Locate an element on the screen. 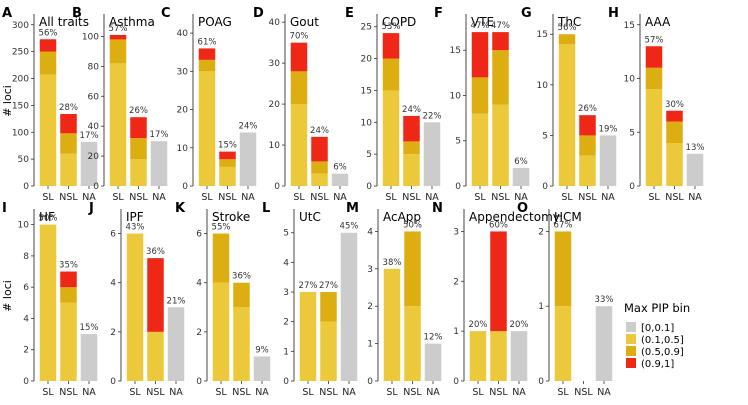 The width and height of the screenshot is (748, 405). legend-swatch is located at coordinates (631, 363).